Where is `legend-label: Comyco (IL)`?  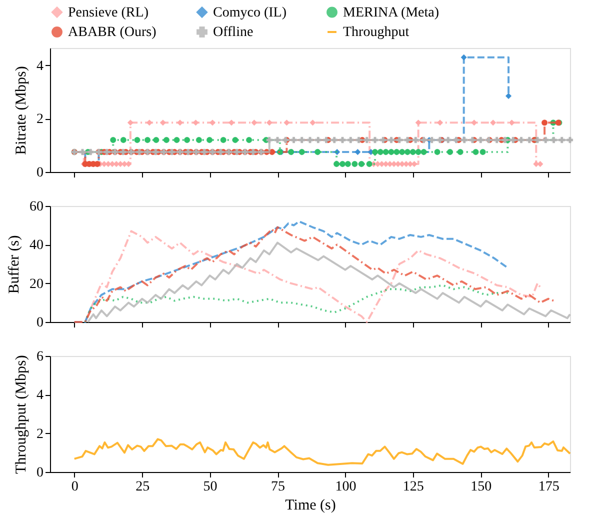 legend-label: Comyco (IL) is located at coordinates (250, 12).